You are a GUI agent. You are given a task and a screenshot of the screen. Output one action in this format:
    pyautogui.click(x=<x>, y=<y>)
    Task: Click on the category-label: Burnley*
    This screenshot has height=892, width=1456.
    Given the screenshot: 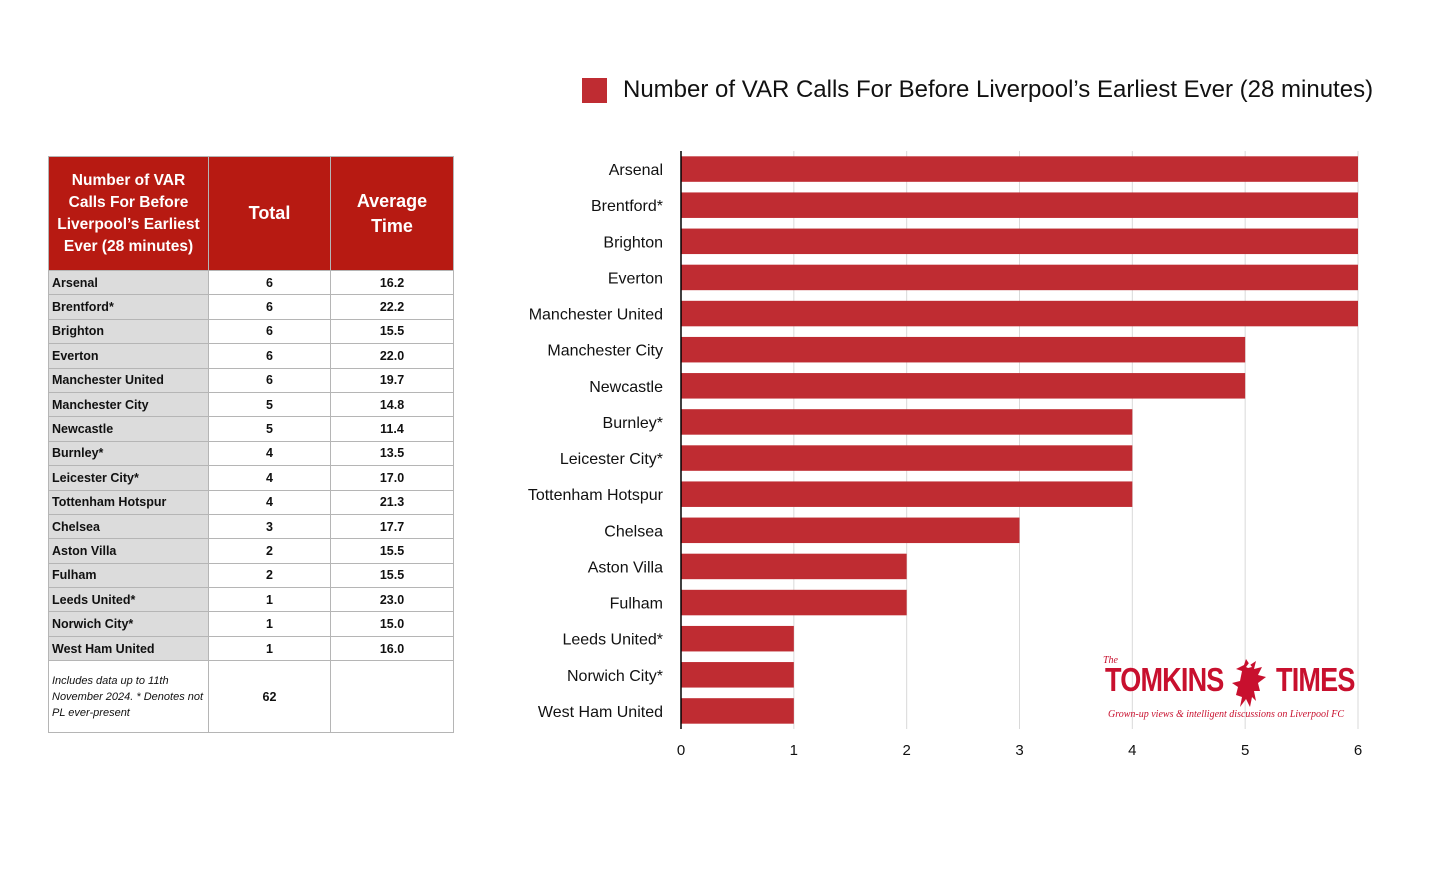 What is the action you would take?
    pyautogui.click(x=633, y=423)
    